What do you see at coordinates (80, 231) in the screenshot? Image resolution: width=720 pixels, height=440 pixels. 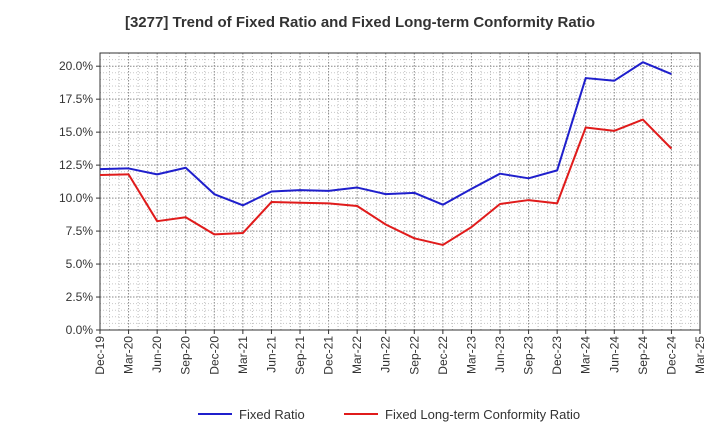 I see `y-tick-label: 7.5%` at bounding box center [80, 231].